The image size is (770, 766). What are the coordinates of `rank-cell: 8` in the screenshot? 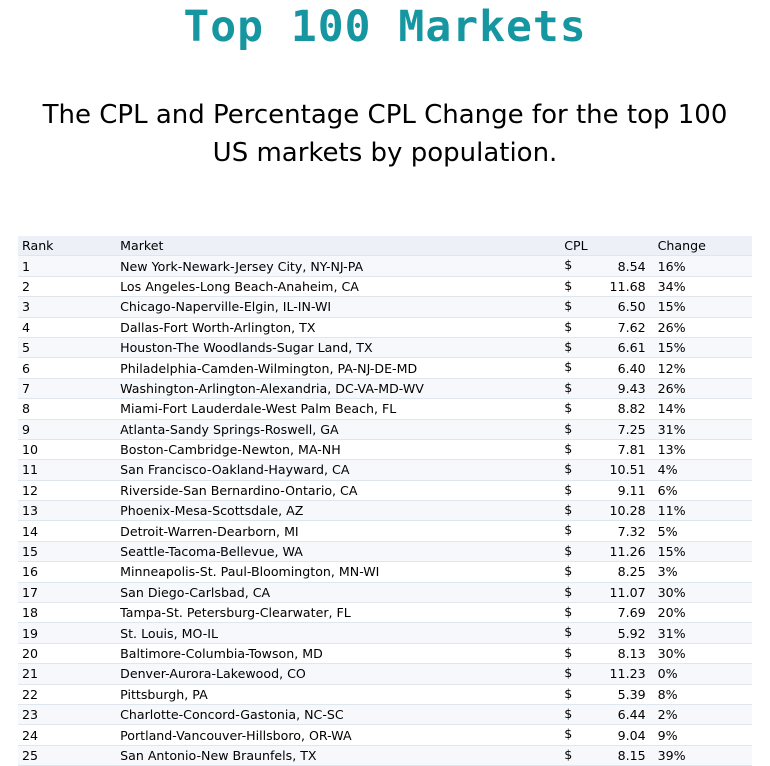 It's located at (67, 409).